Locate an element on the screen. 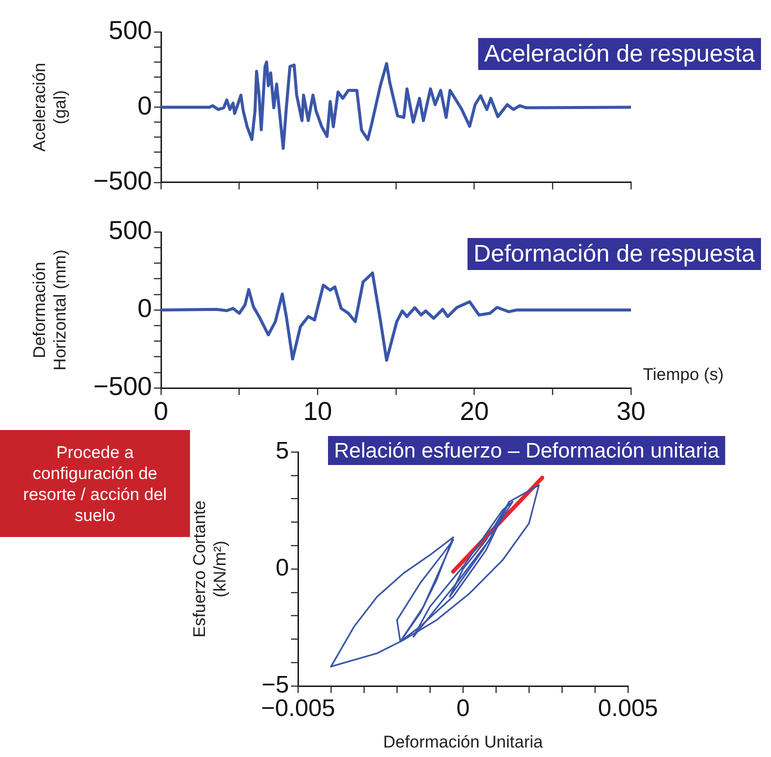  y-tick-label: 5 is located at coordinates (282, 451).